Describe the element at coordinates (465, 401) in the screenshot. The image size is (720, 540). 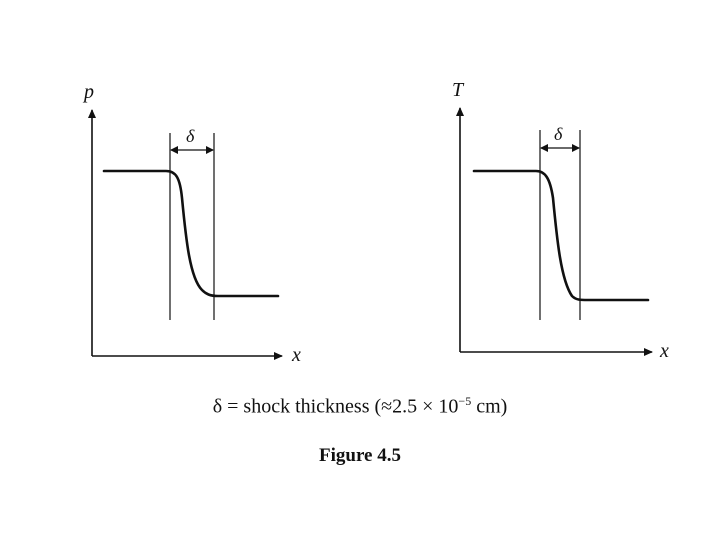
I see `caption-exponent: −5` at that location.